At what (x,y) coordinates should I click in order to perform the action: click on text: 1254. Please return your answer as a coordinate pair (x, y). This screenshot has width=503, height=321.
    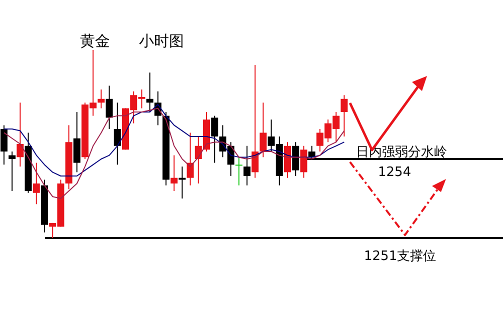
    Looking at the image, I should click on (395, 172).